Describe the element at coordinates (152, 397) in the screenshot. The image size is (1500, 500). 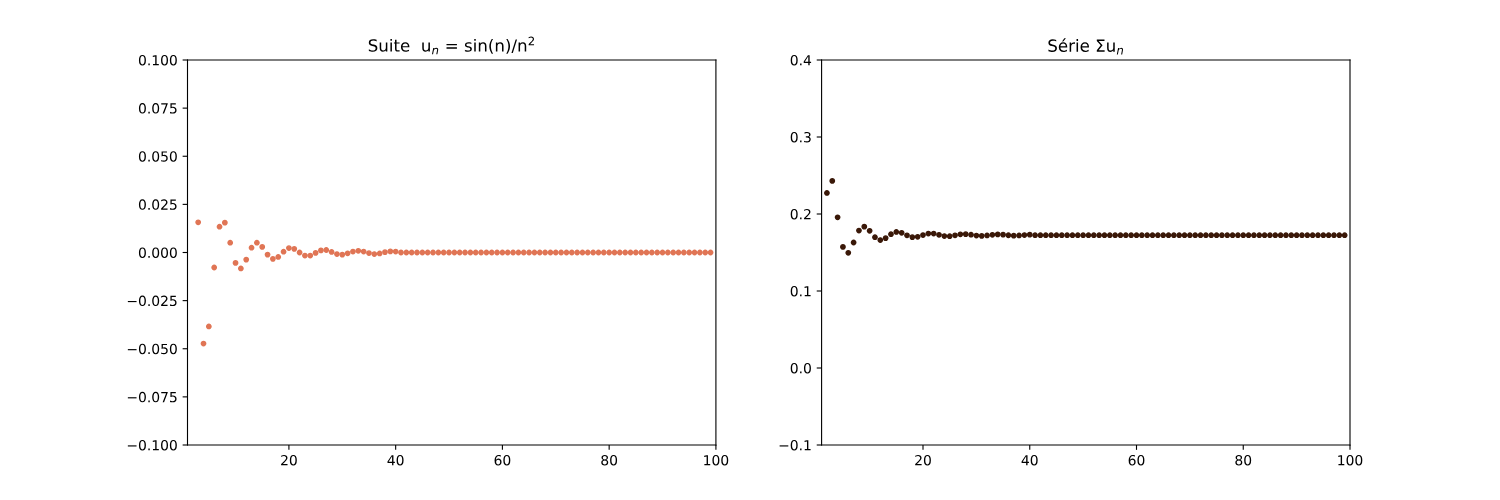
I see `y-tick-label: −0.075` at that location.